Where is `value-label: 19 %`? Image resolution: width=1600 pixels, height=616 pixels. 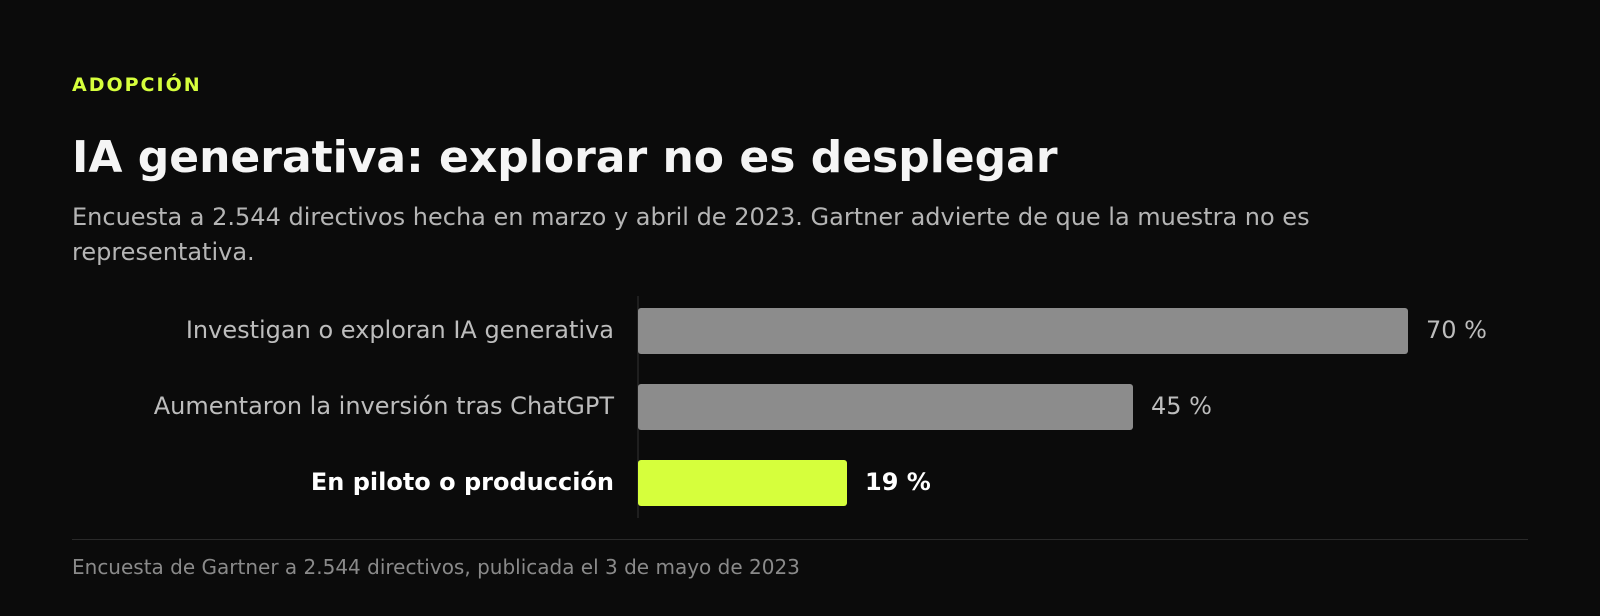 value-label: 19 % is located at coordinates (898, 482).